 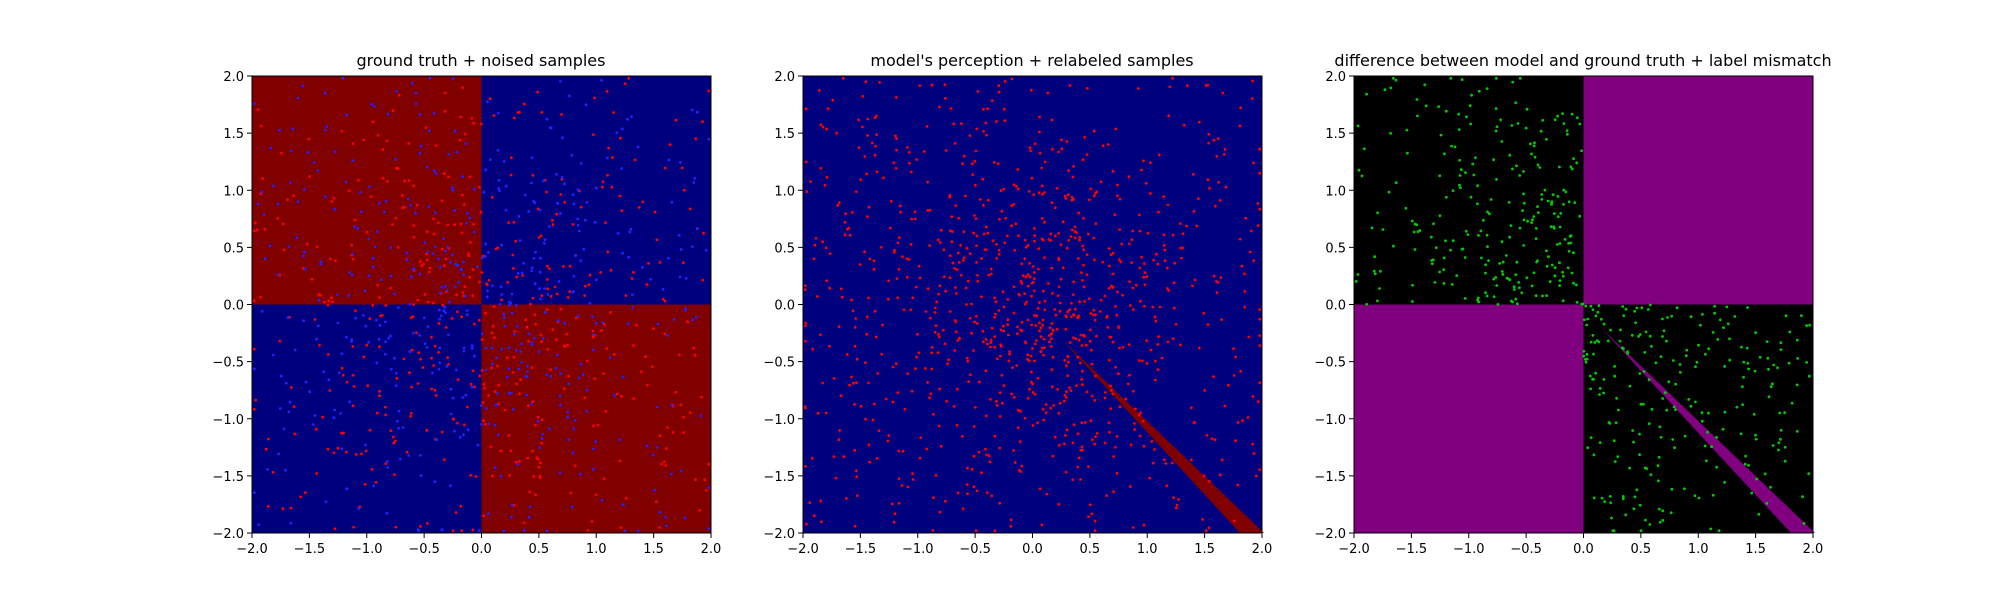 What do you see at coordinates (367, 549) in the screenshot?
I see `x-tick-label: −1.0` at bounding box center [367, 549].